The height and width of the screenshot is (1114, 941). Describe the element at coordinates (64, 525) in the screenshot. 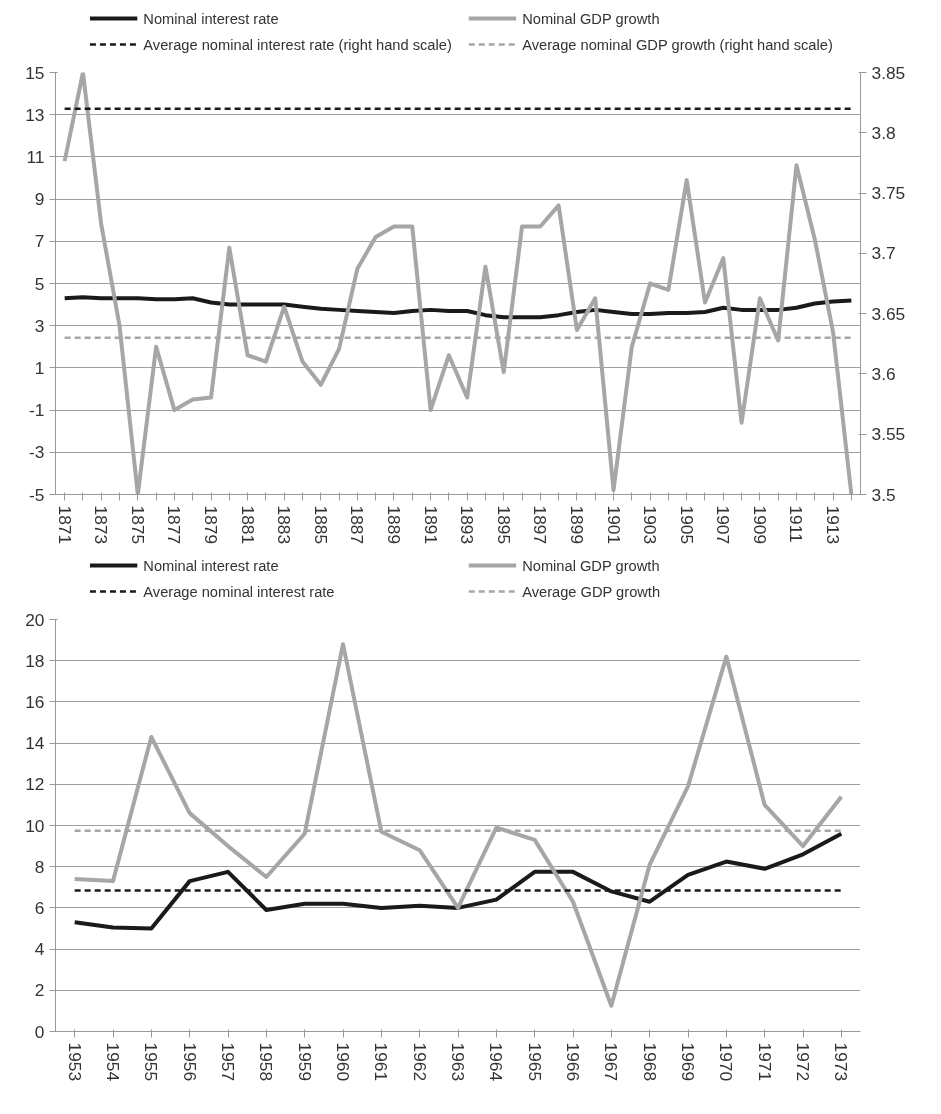

I see `x-tick-label: 1871` at that location.